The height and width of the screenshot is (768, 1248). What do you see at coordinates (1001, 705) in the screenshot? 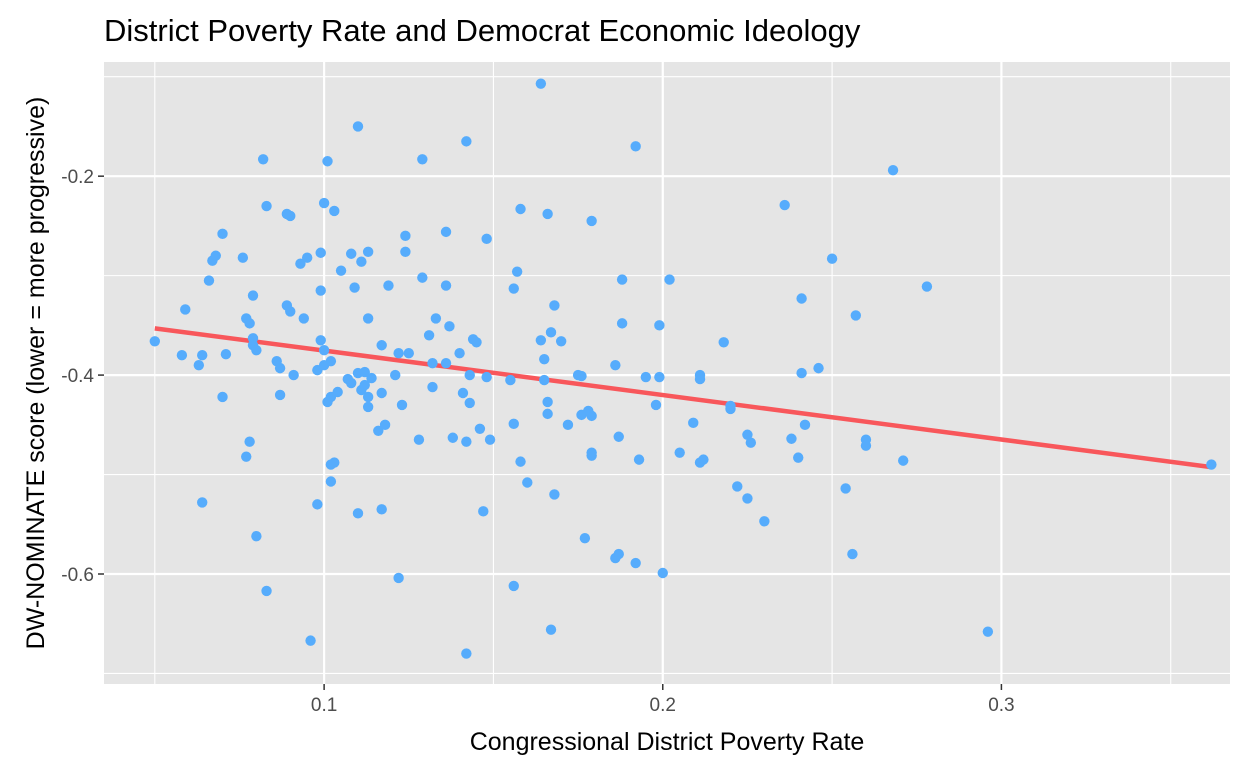
I see `x-tick-label-2: 0.3` at bounding box center [1001, 705].